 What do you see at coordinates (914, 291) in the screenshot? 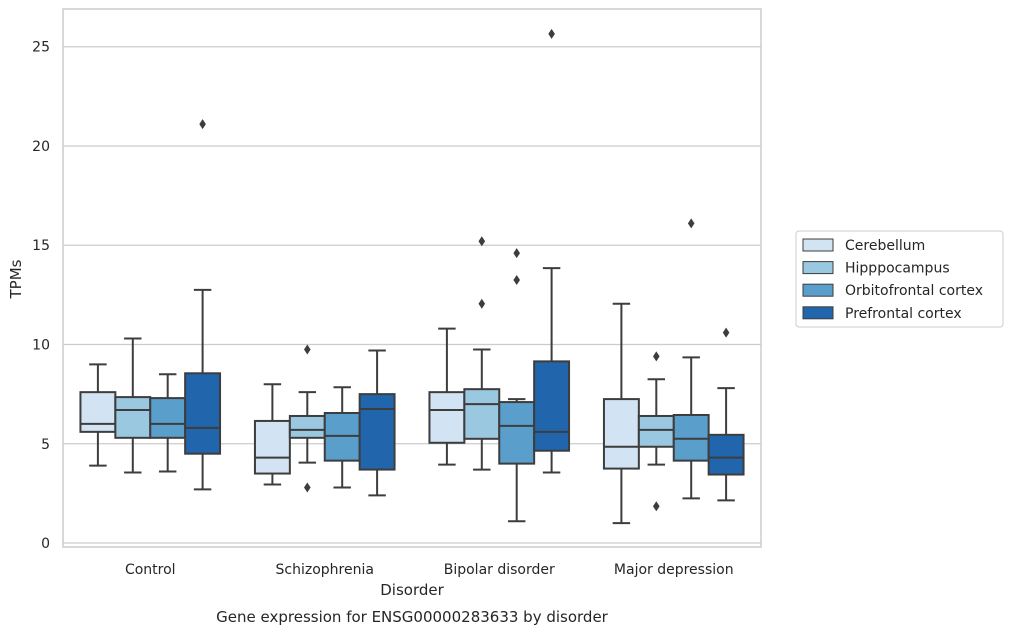
I see `legend-label: Orbitofrontal cortex` at bounding box center [914, 291].